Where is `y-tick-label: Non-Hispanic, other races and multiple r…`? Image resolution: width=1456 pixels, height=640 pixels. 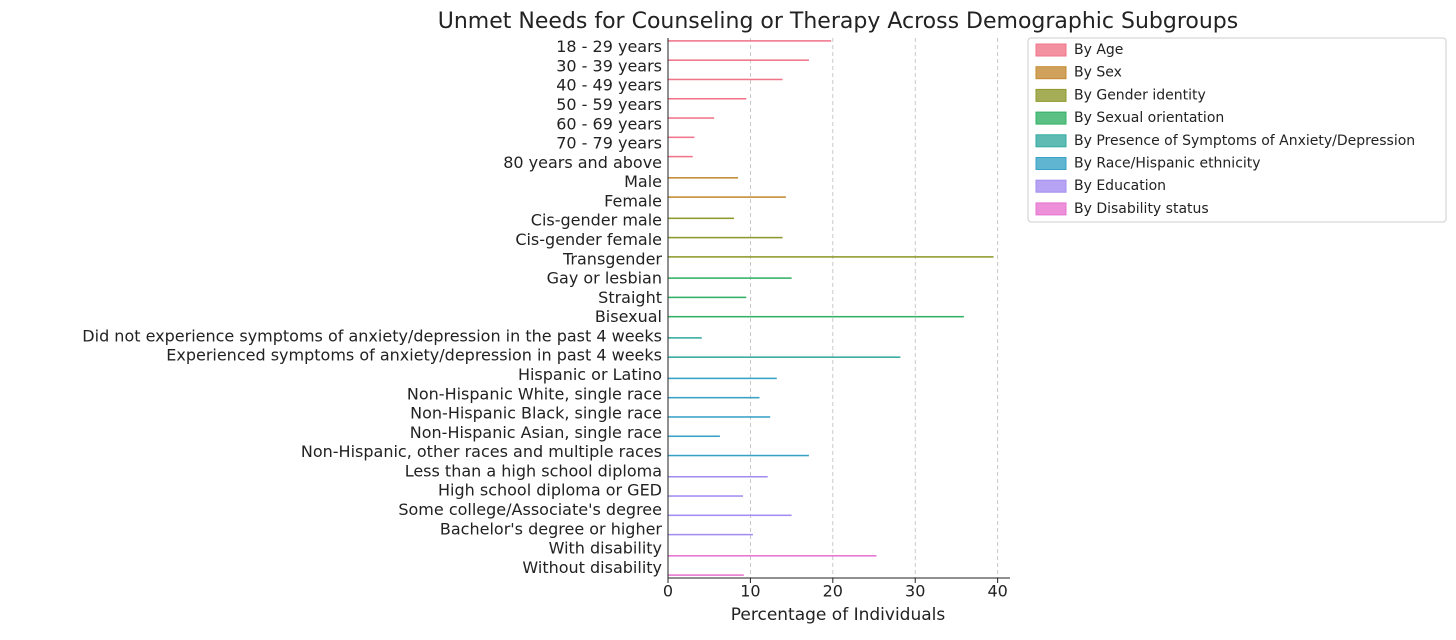
y-tick-label: Non-Hispanic, other races and multiple r… is located at coordinates (481, 451).